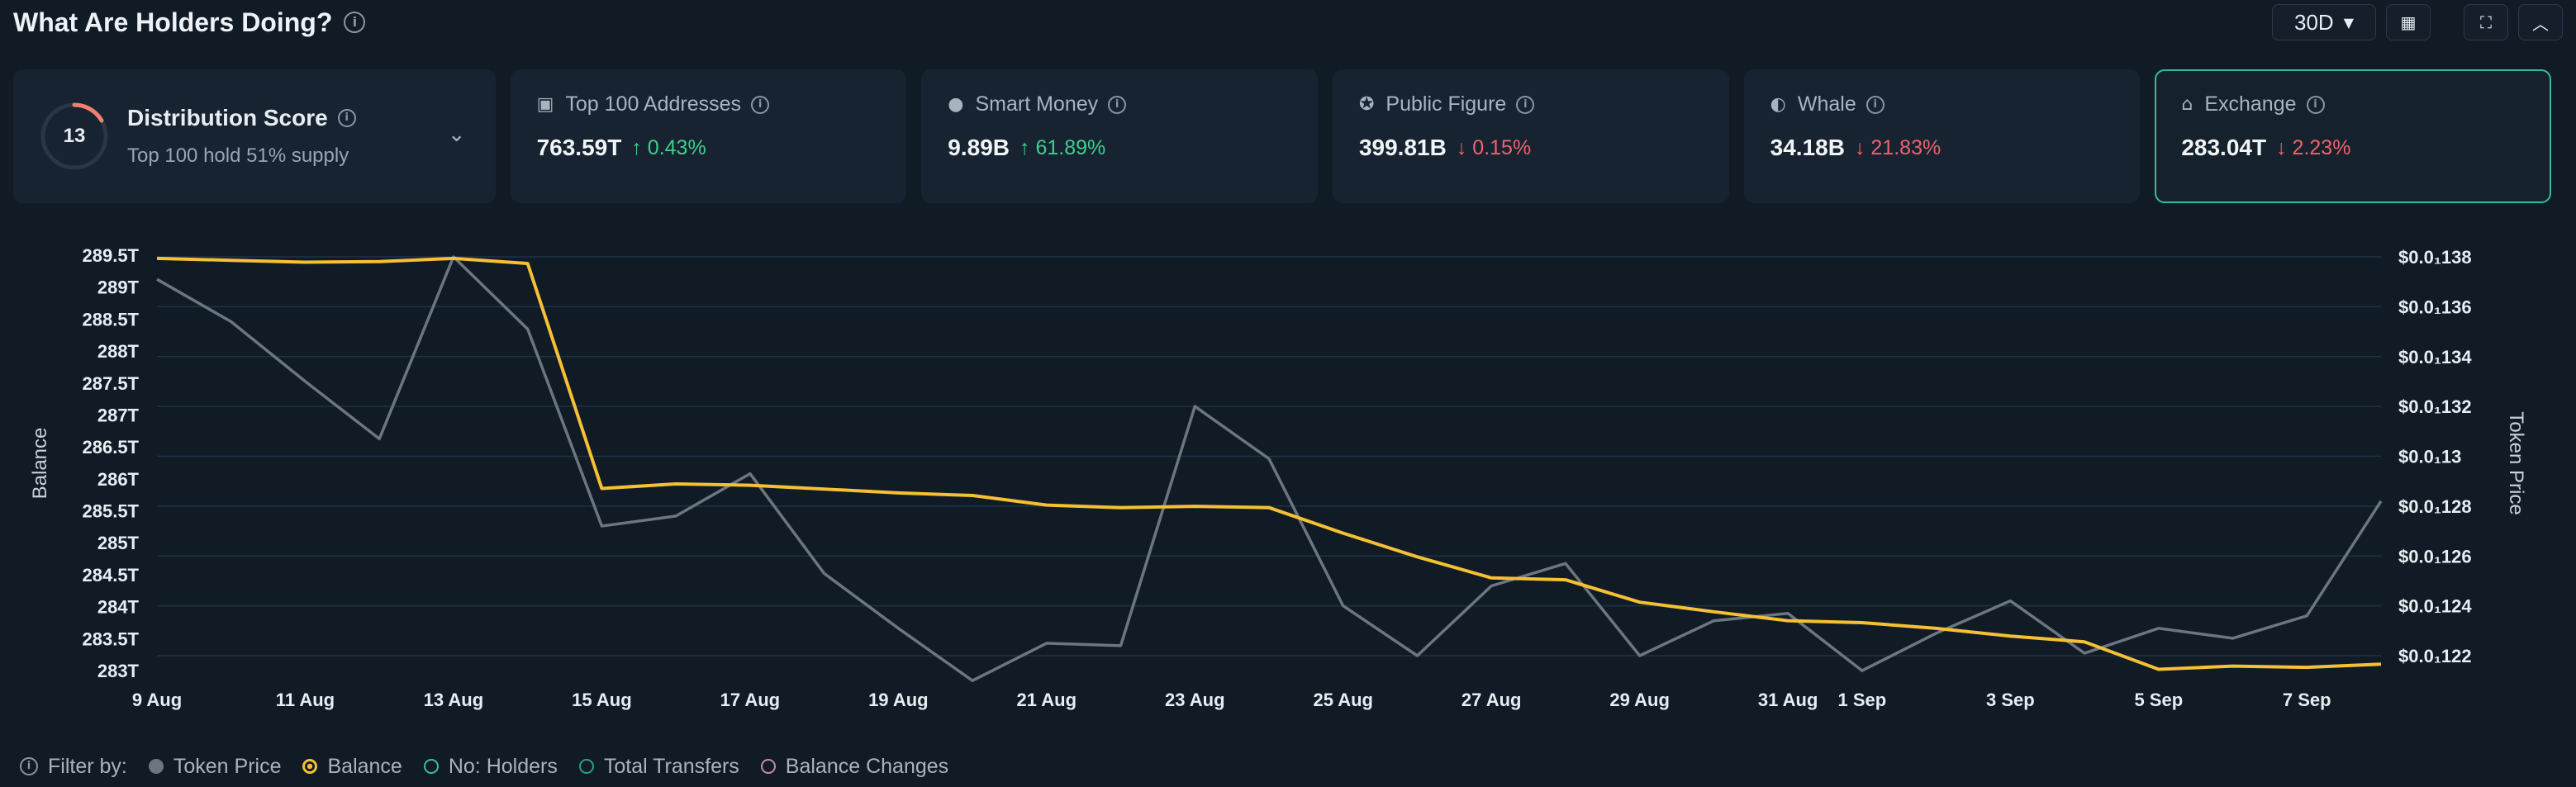  I want to click on distribution-info-icon: i, so click(346, 118).